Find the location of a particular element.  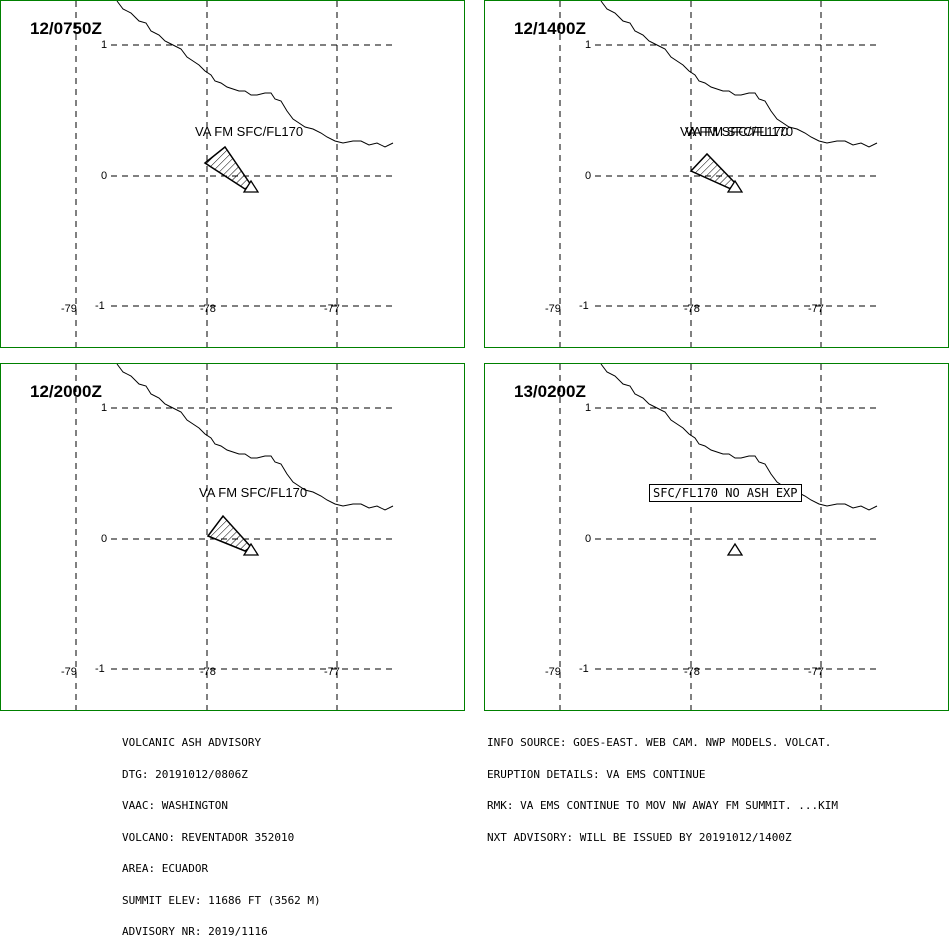

panel-time: 12/1400Z is located at coordinates (550, 28).